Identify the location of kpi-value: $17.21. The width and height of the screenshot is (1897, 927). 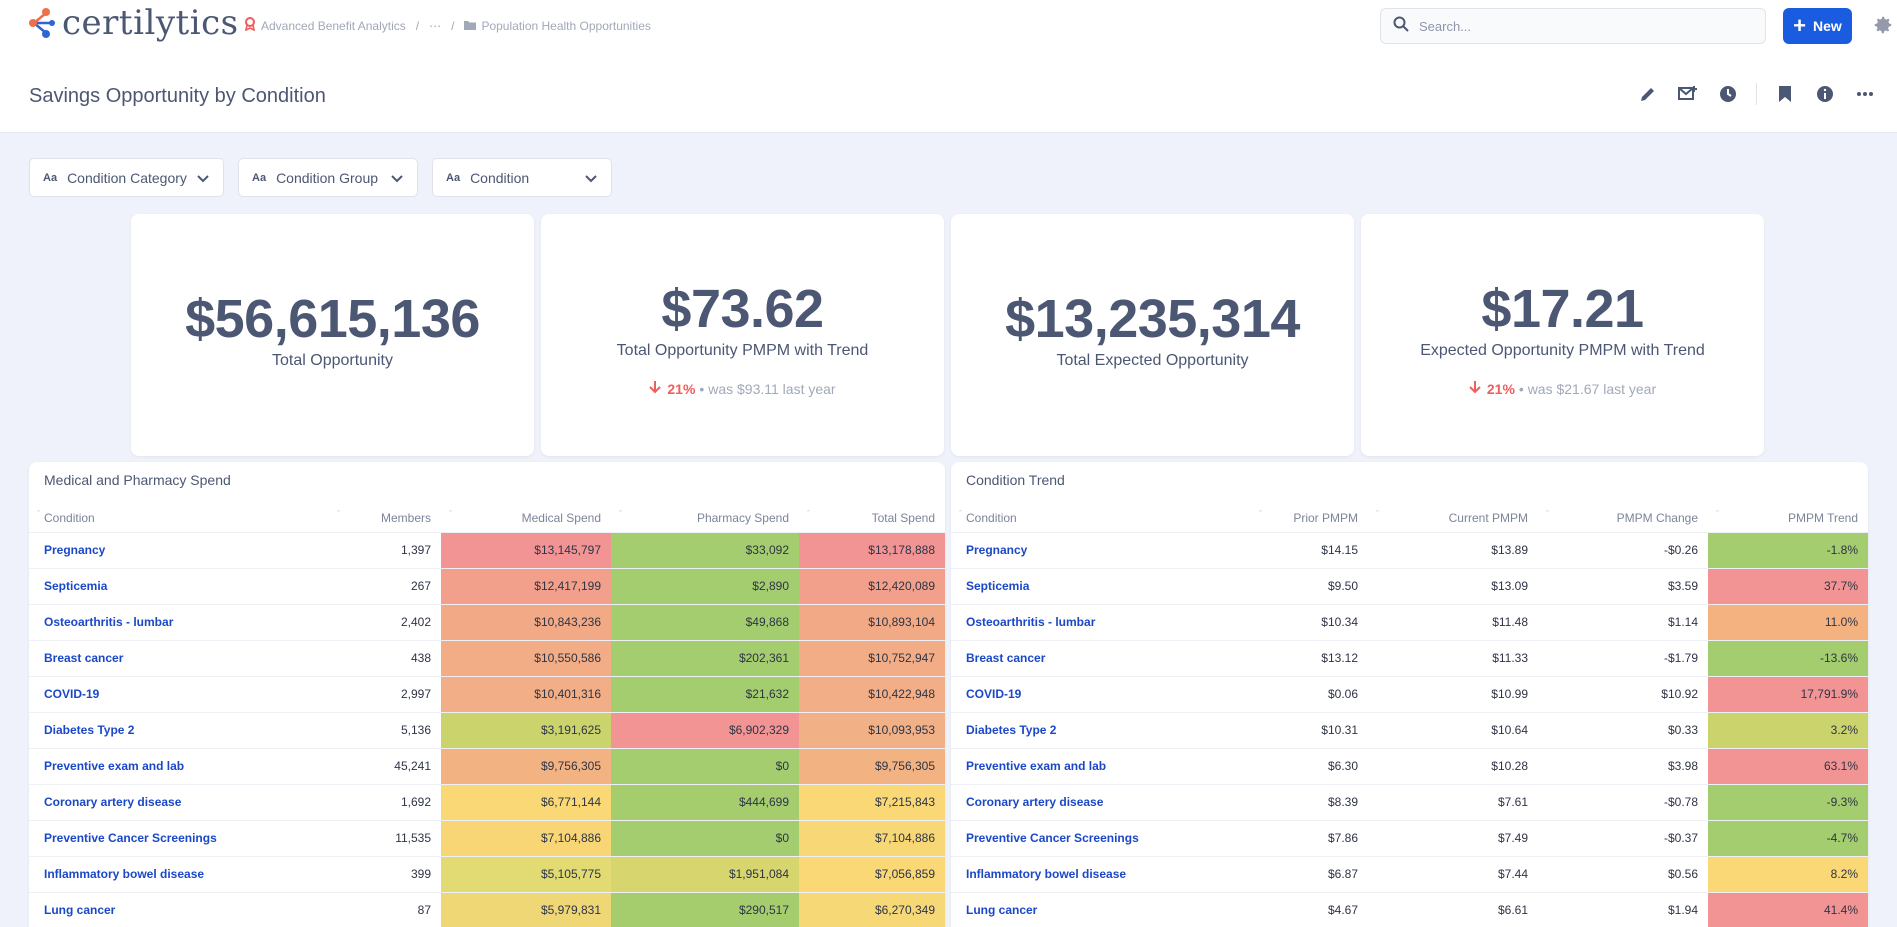
(1562, 309).